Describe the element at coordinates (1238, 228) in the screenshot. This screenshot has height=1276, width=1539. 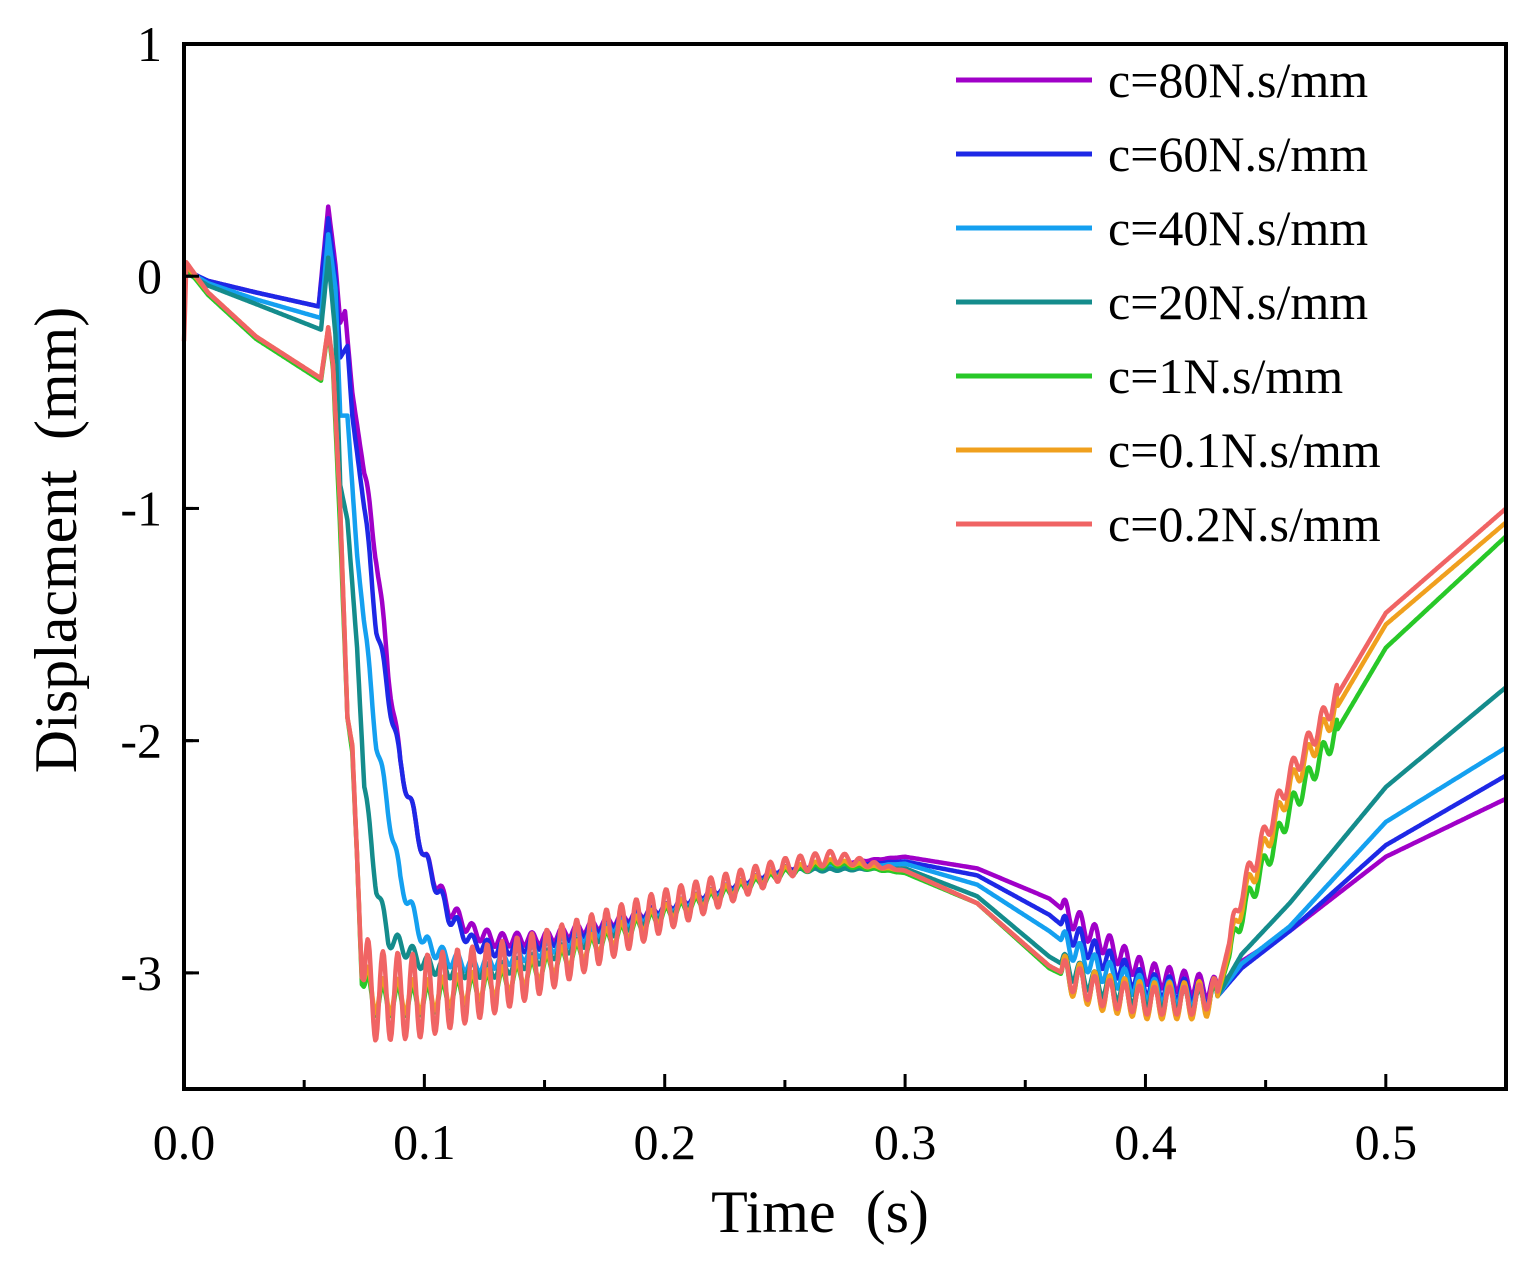
I see `legend-label: c=40N.s/mm` at that location.